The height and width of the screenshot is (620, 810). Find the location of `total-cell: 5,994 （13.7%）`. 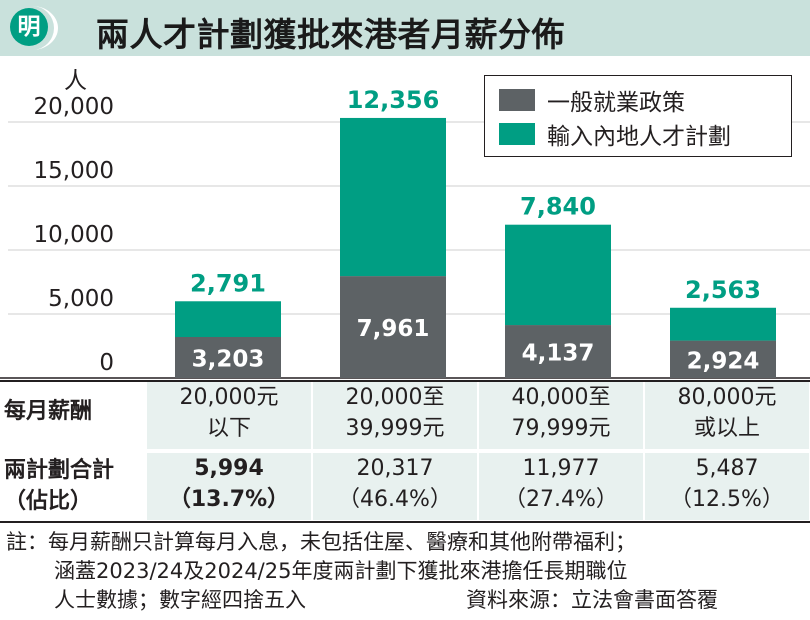

total-cell: 5,994 （13.7%） is located at coordinates (229, 486).